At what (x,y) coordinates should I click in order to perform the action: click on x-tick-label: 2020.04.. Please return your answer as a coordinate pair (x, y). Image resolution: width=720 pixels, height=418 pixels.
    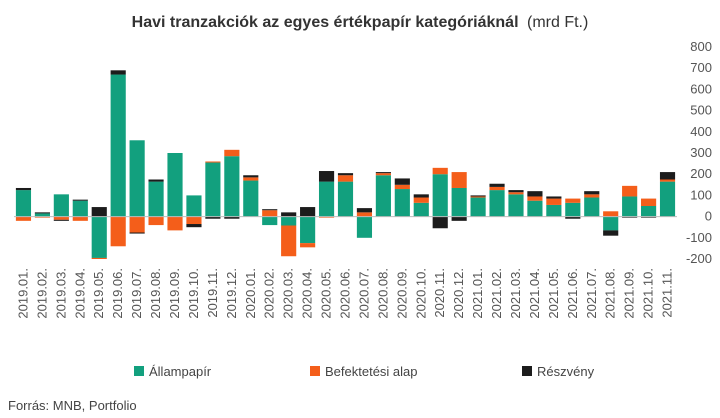
    Looking at the image, I should click on (307, 293).